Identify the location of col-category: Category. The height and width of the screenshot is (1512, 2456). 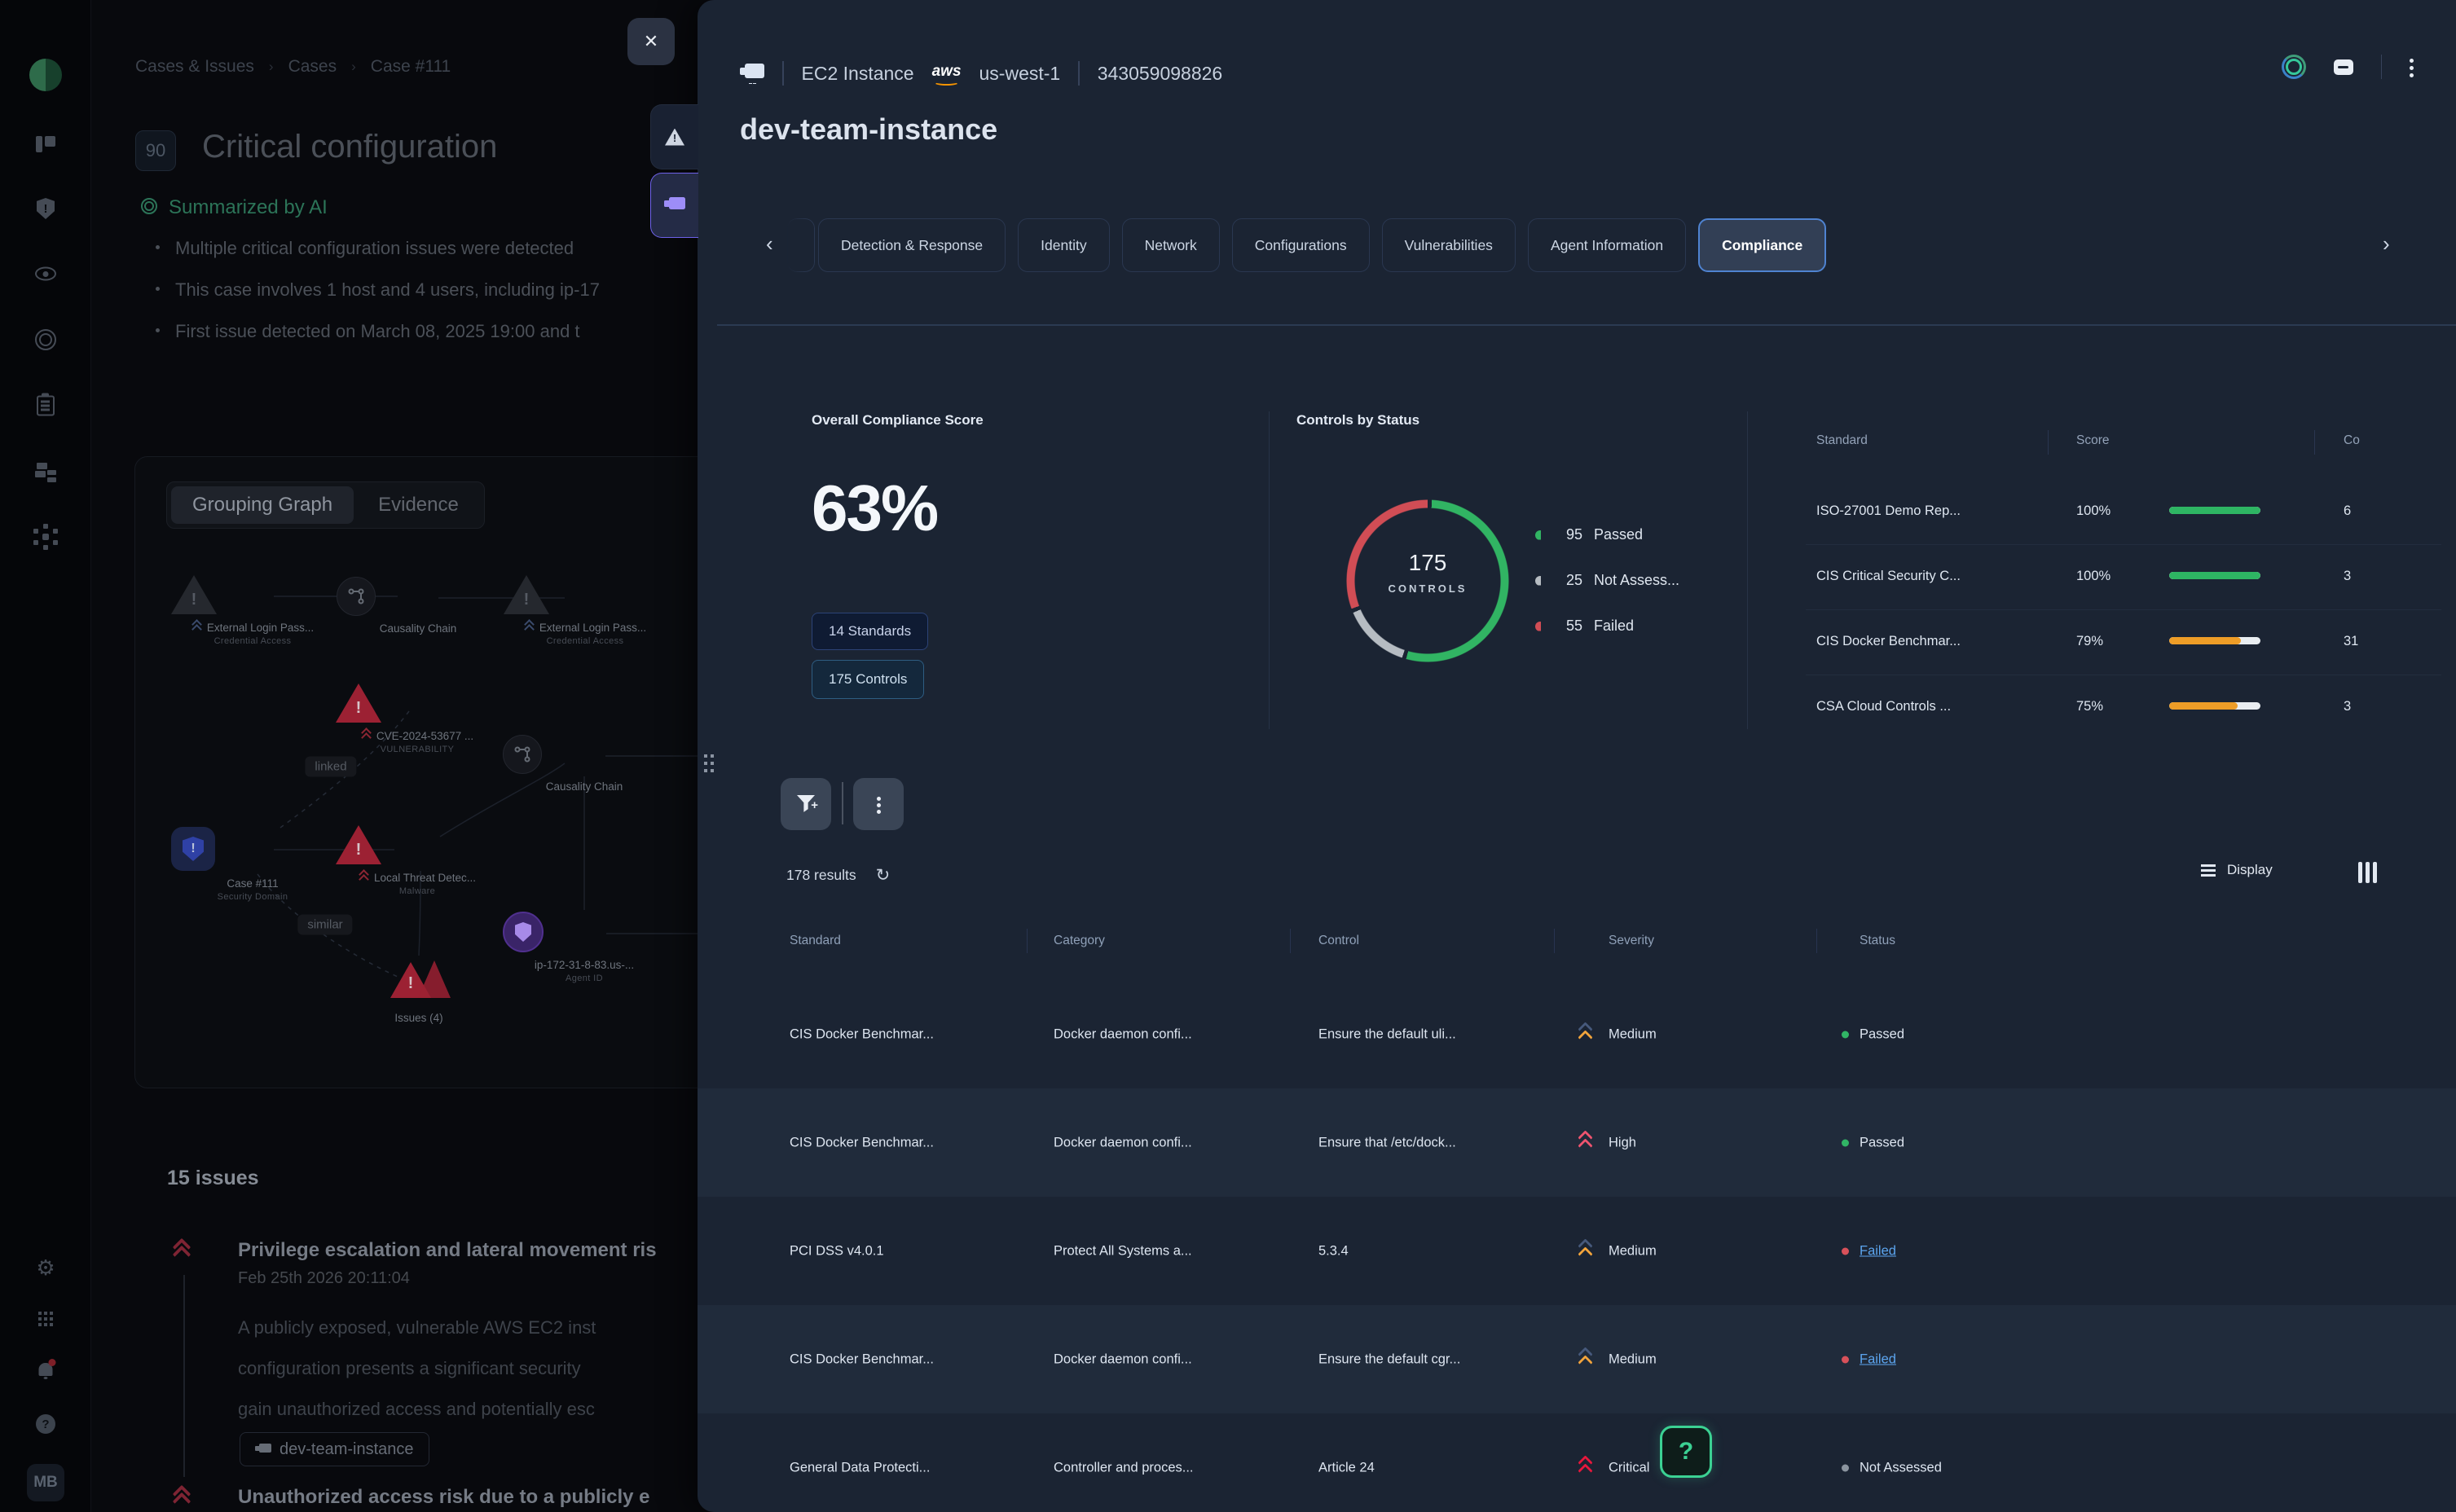
(1079, 940).